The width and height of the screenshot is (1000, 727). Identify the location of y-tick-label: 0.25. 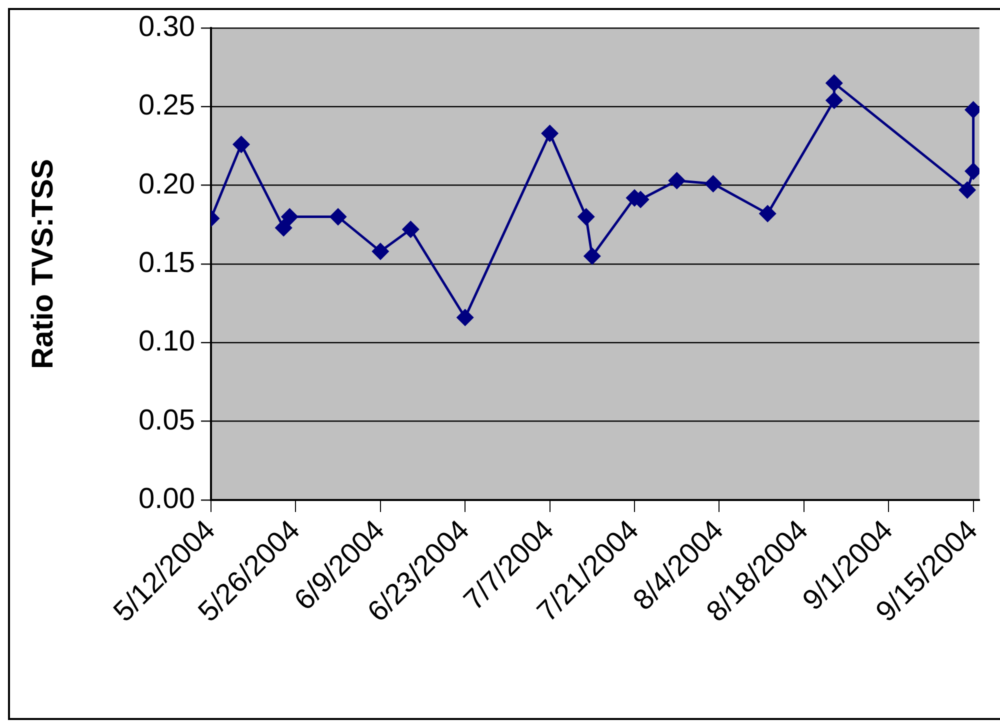
(166, 106).